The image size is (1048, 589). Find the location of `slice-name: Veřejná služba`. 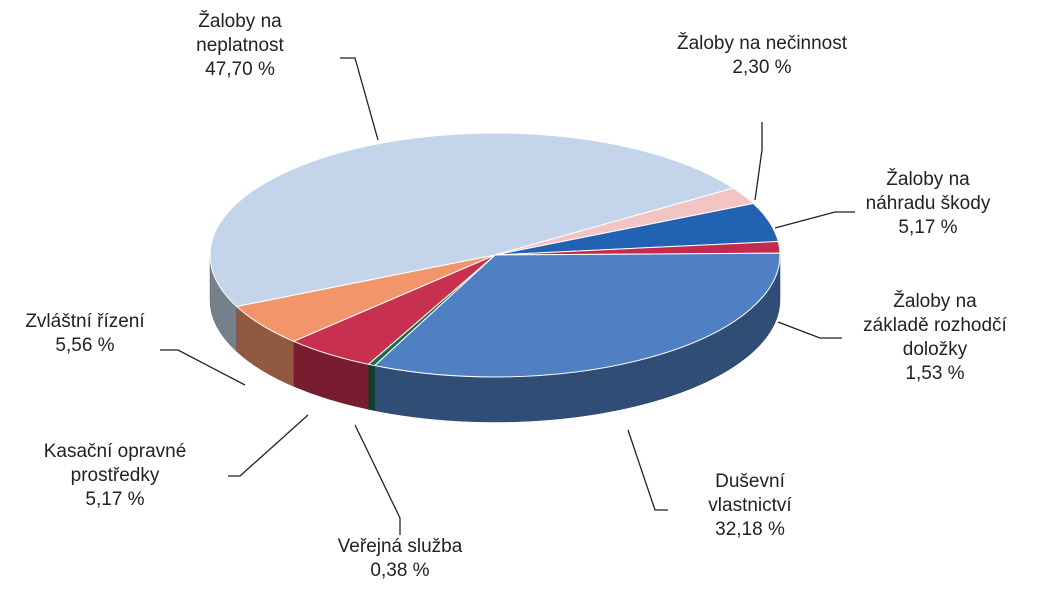

slice-name: Veřejná služba is located at coordinates (400, 546).